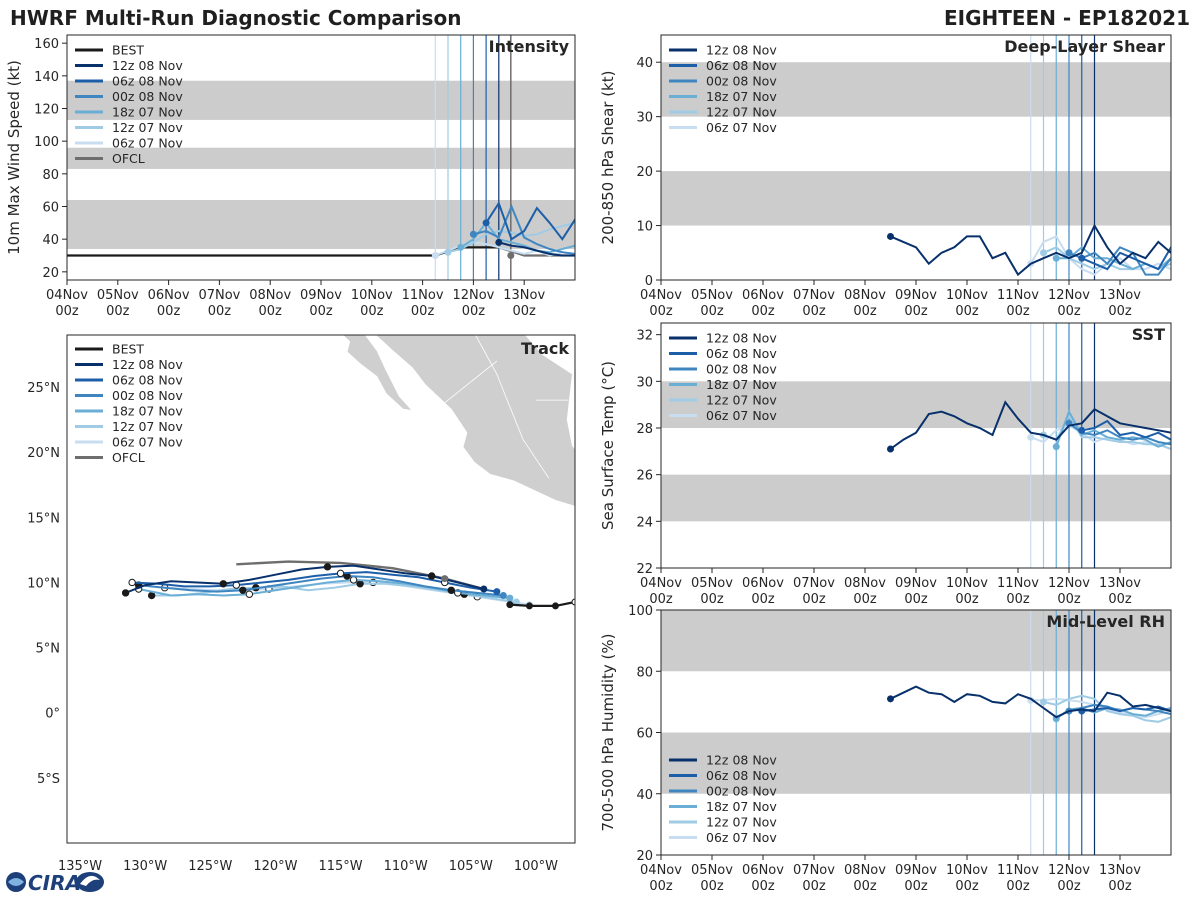 Image resolution: width=1200 pixels, height=900 pixels. Describe the element at coordinates (741, 112) in the screenshot. I see `shear-legend-label: 12z 07 Nov` at that location.